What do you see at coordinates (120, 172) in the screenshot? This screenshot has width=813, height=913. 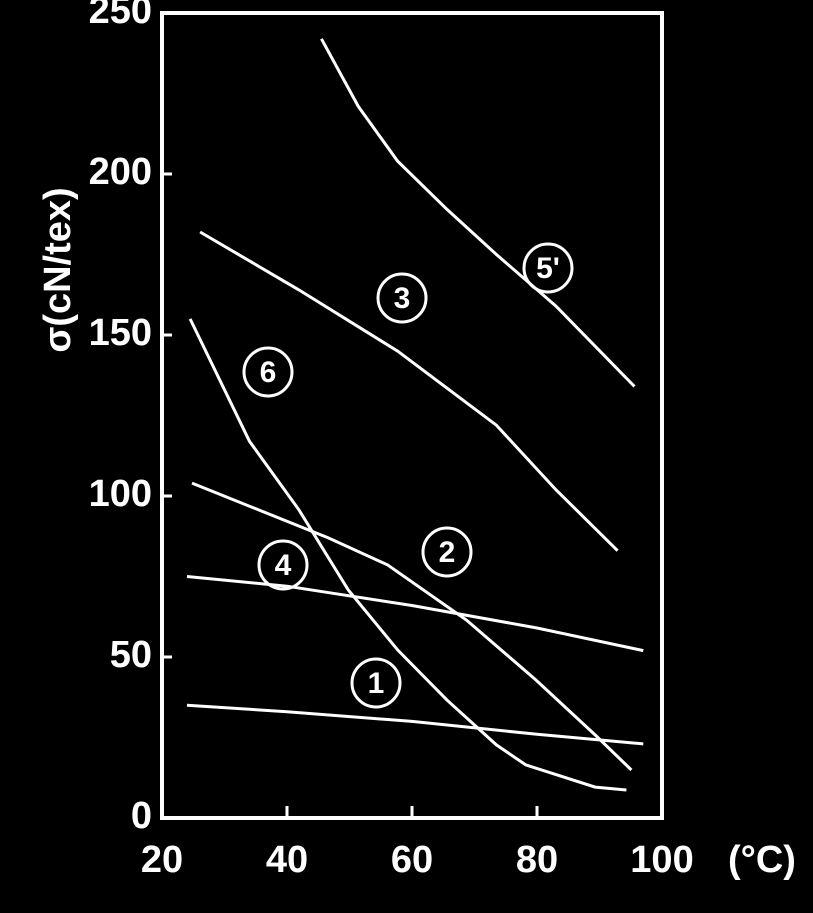 I see `y-tick-label: 200` at bounding box center [120, 172].